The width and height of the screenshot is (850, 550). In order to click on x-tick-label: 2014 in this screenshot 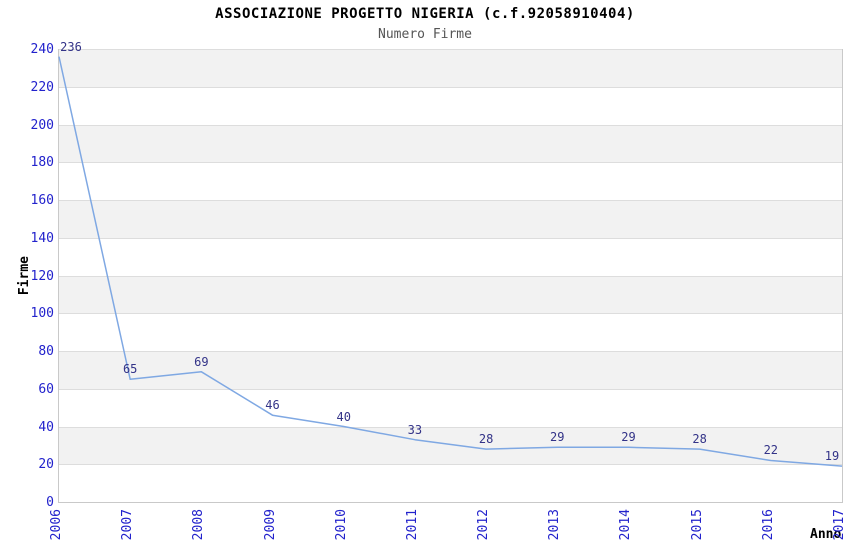, I will do `click(626, 525)`.